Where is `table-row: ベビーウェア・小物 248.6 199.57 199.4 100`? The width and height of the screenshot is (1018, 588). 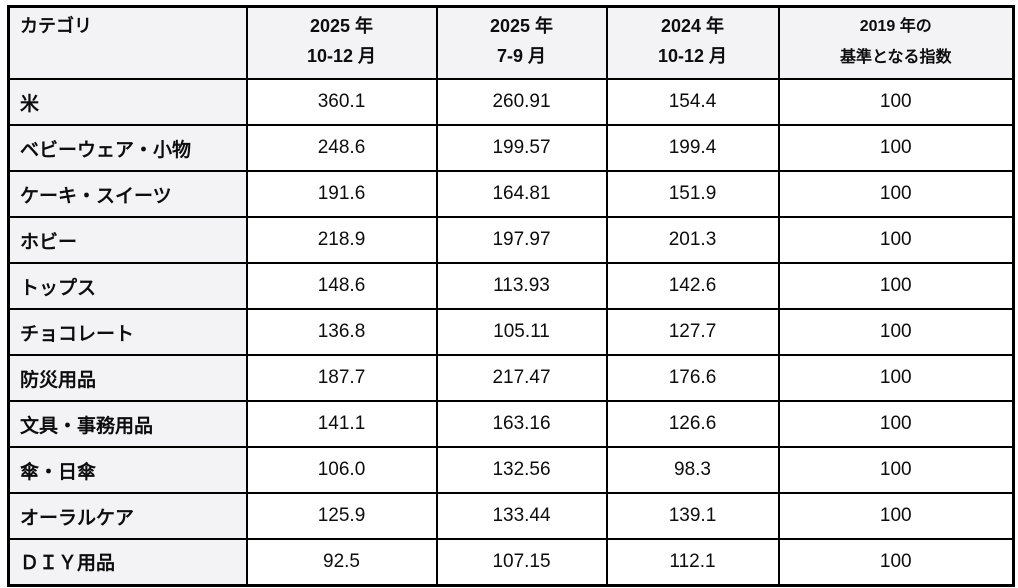 table-row: ベビーウェア・小物 248.6 199.57 199.4 100 is located at coordinates (511, 148).